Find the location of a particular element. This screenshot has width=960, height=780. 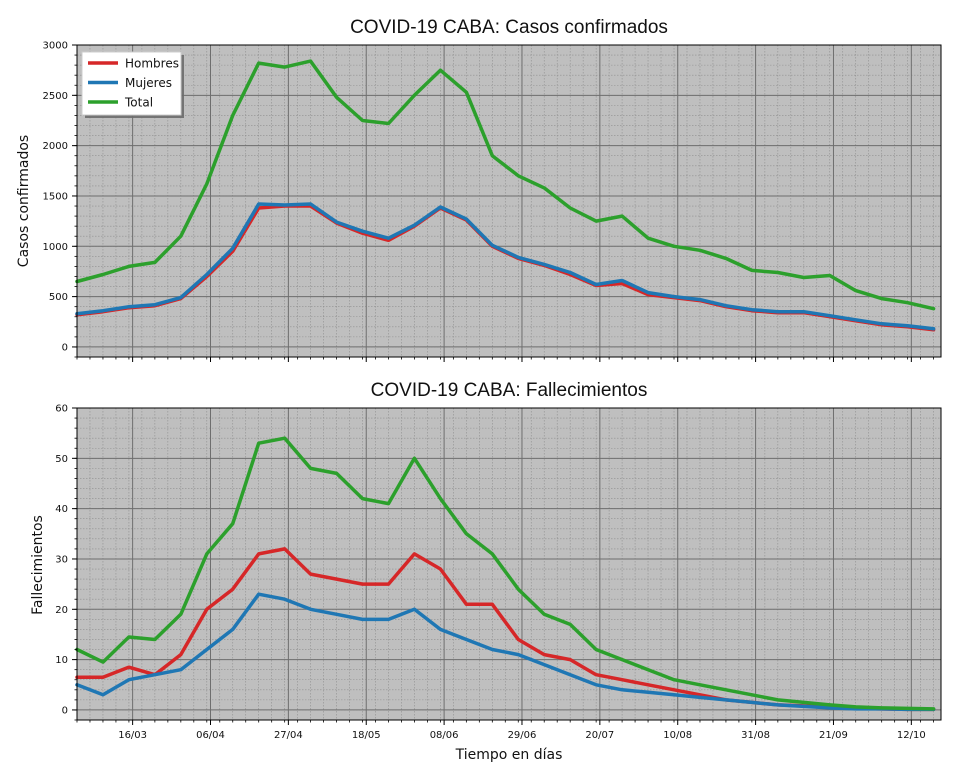

x-tick-label: 27/04 is located at coordinates (288, 735).